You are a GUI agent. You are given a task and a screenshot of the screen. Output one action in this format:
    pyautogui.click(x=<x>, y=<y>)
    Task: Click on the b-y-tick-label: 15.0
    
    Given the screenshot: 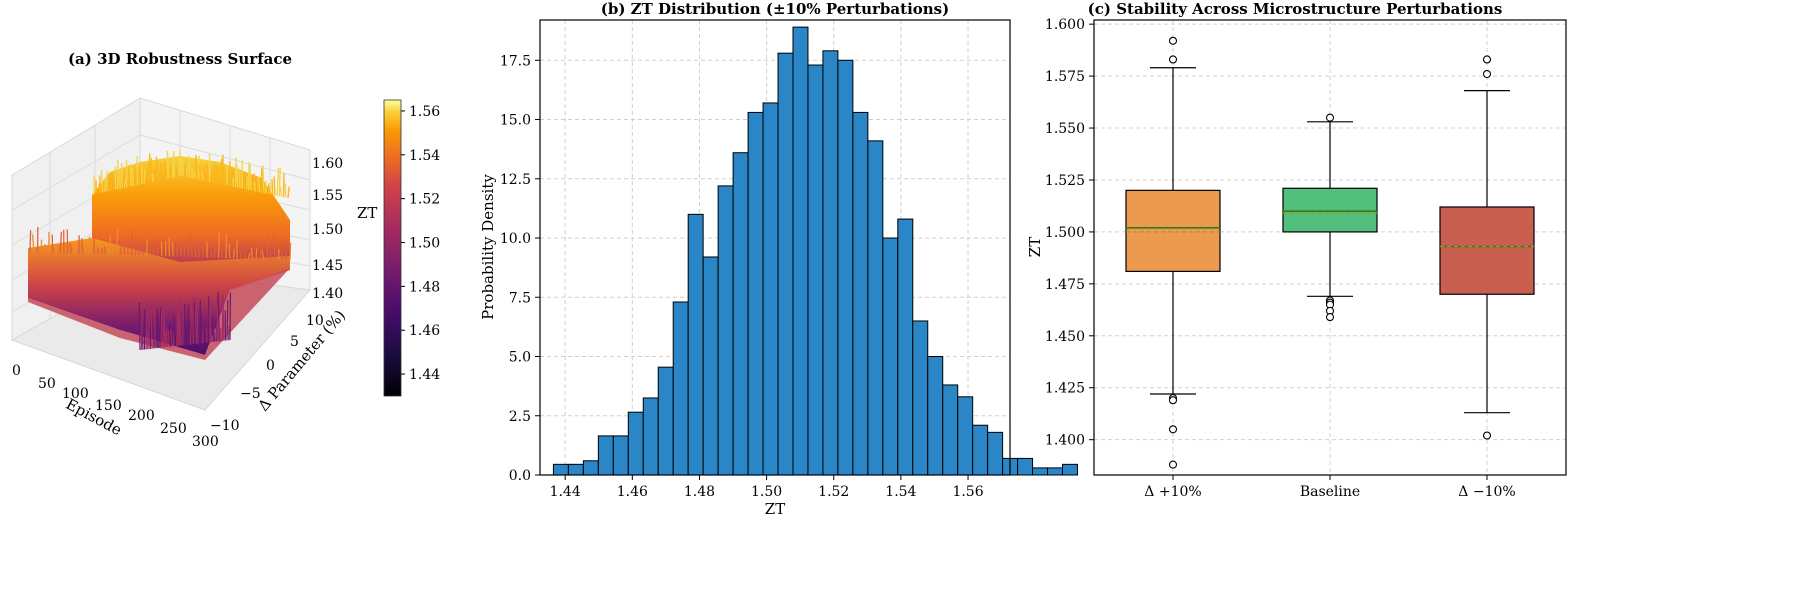 What is the action you would take?
    pyautogui.click(x=515, y=121)
    